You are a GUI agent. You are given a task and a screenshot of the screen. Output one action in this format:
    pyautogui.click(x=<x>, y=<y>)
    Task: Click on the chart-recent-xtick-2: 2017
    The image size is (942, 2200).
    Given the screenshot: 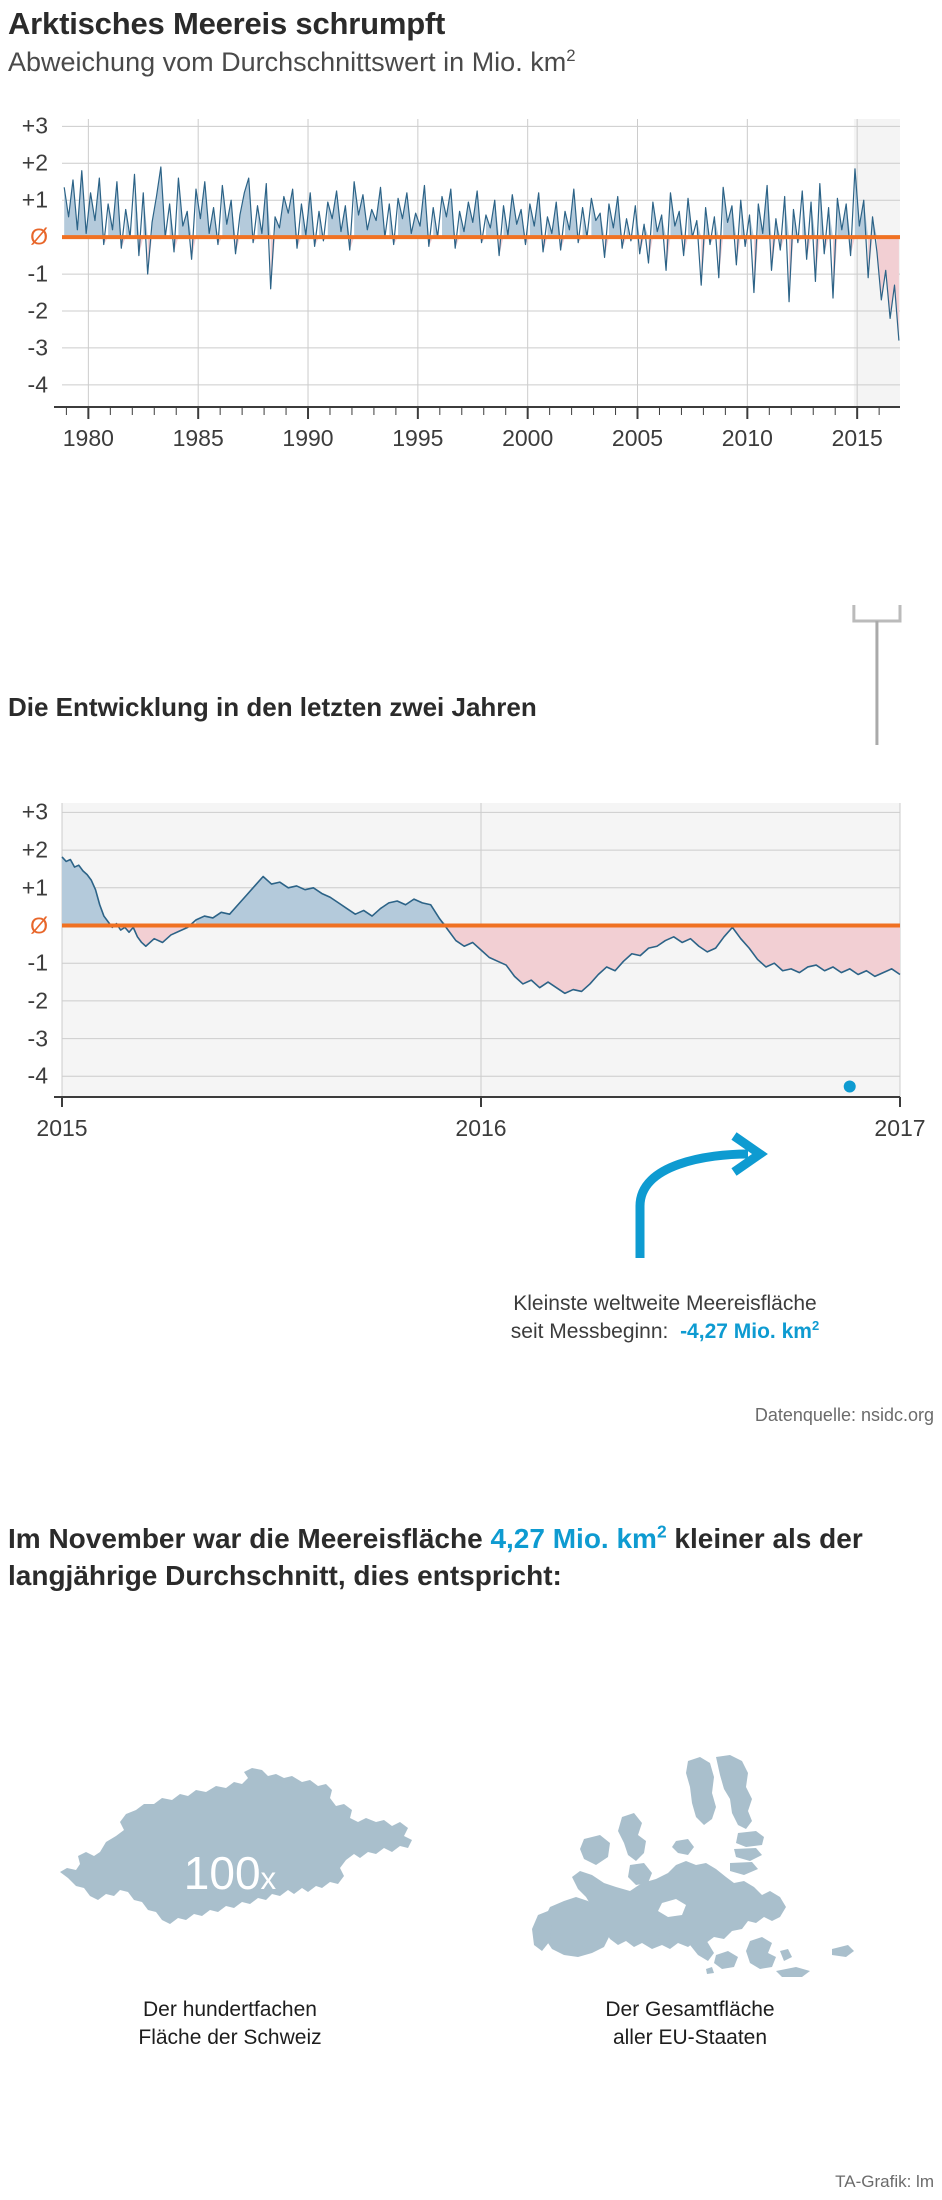 What is the action you would take?
    pyautogui.click(x=900, y=1128)
    